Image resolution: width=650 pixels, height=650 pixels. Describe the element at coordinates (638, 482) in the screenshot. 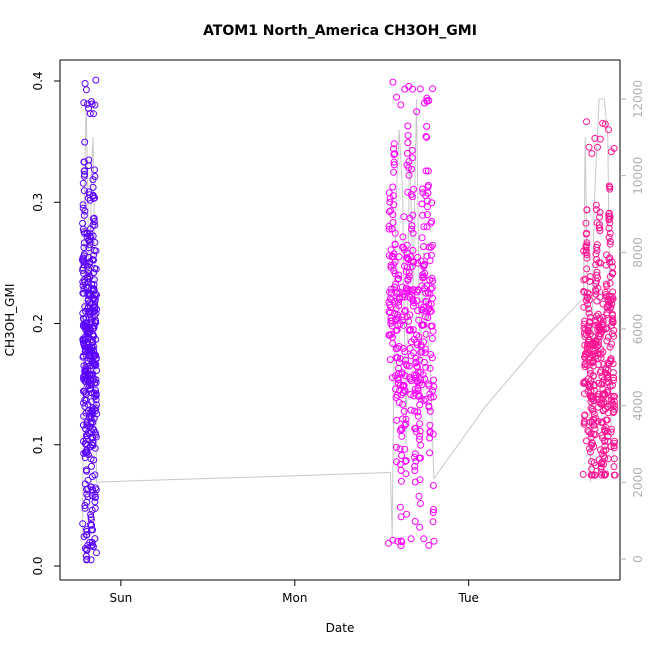

I see `y2-tick-label: 2000` at that location.